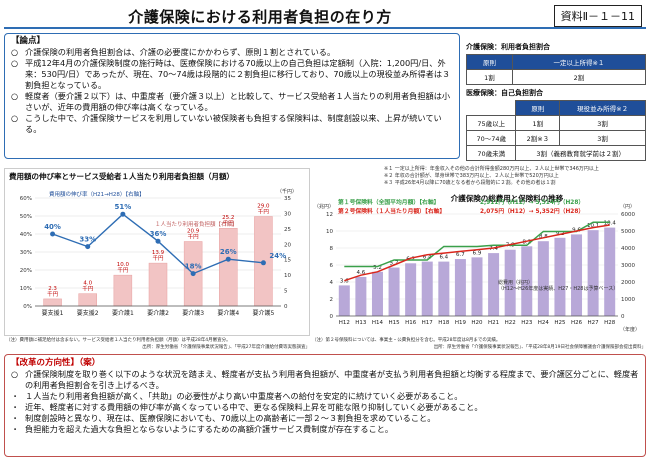  What do you see at coordinates (627, 207) in the screenshot?
I see `right-axis-unit: （円）` at bounding box center [627, 207].